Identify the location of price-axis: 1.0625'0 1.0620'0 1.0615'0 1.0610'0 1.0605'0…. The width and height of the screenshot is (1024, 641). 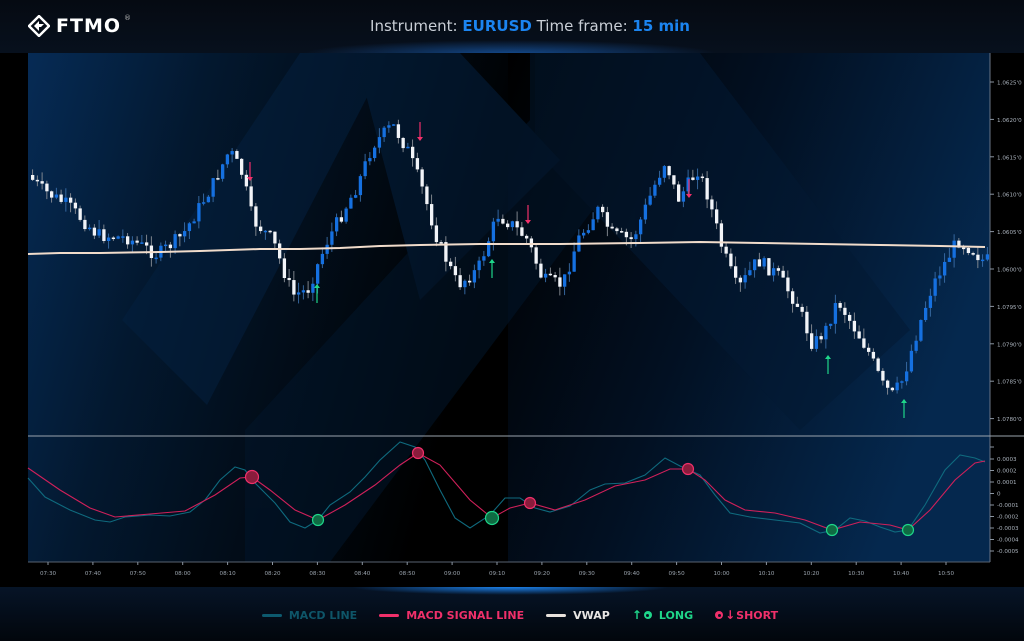
(1006, 252).